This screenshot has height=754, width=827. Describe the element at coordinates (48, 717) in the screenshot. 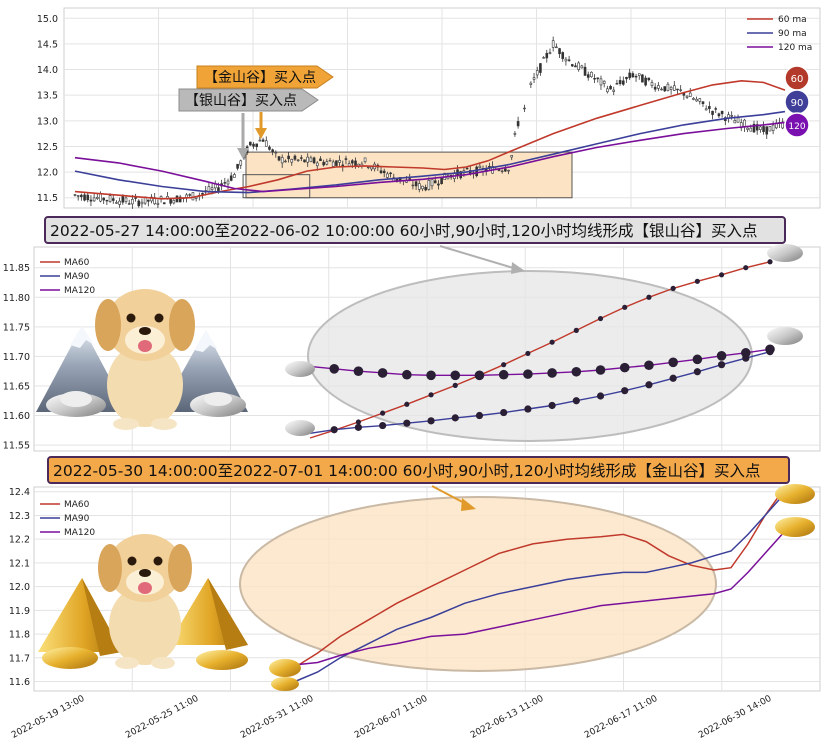

I see `x-tick-label: 2022-05-19 13:00` at that location.